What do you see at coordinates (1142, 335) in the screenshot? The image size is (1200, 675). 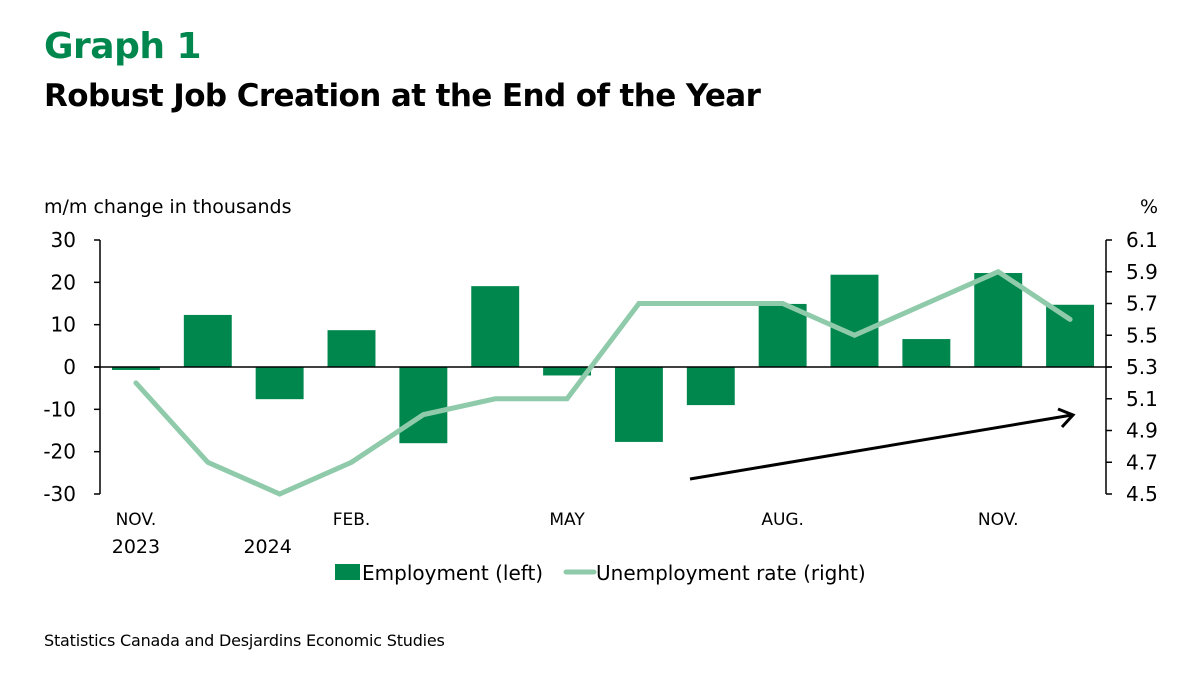 I see `right-tick-label: 5.5` at bounding box center [1142, 335].